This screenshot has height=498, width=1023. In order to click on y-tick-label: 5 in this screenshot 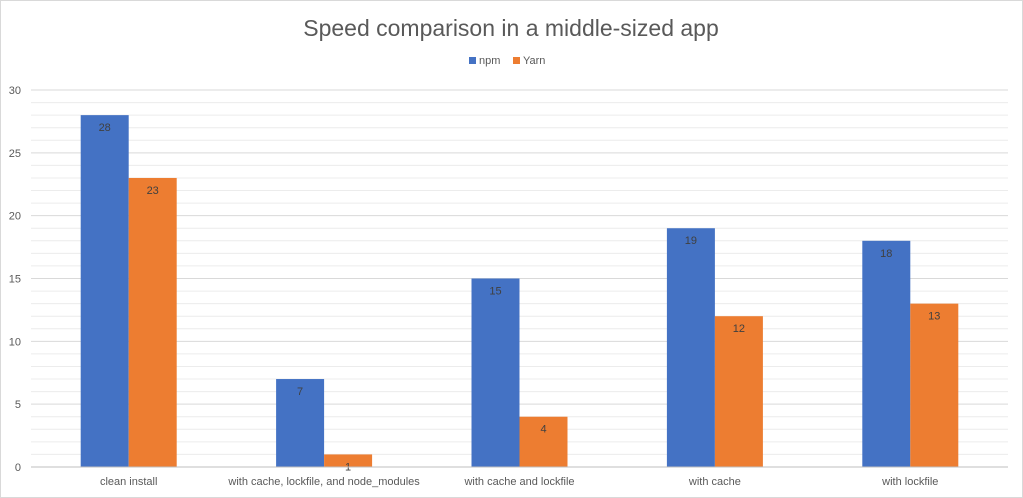, I will do `click(18, 405)`.